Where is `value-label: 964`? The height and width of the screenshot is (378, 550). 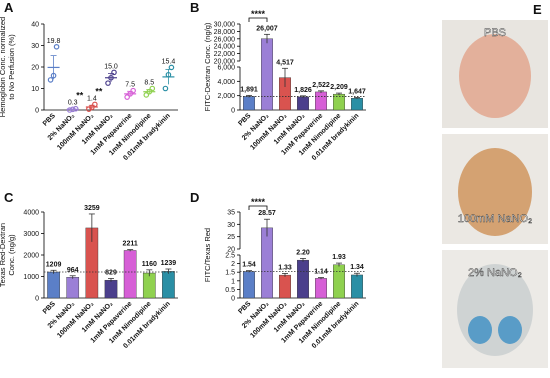 value-label: 964 is located at coordinates (73, 270).